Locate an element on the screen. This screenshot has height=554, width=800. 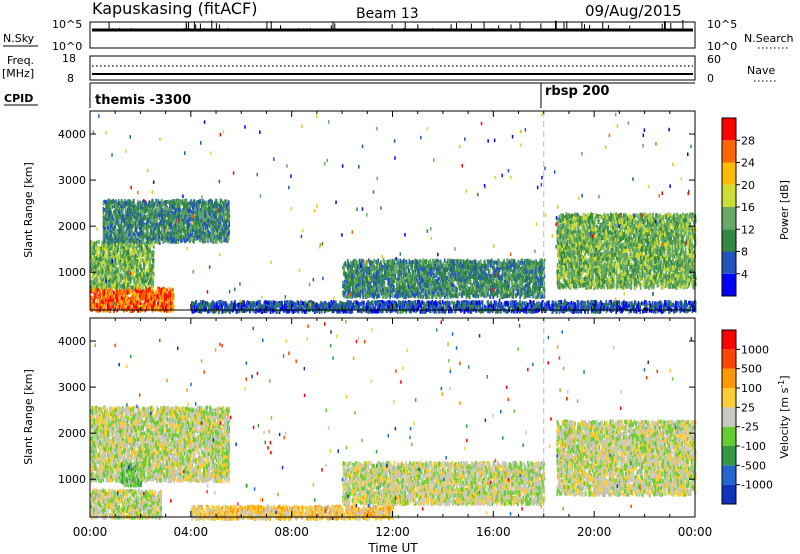
nave-tick-bottom-right: 0 is located at coordinates (710, 78).